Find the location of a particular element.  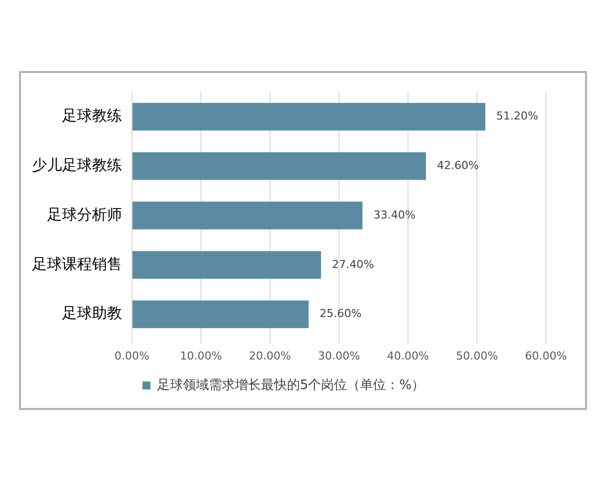

y-tick-label: 少儿足球教练 is located at coordinates (77, 165).